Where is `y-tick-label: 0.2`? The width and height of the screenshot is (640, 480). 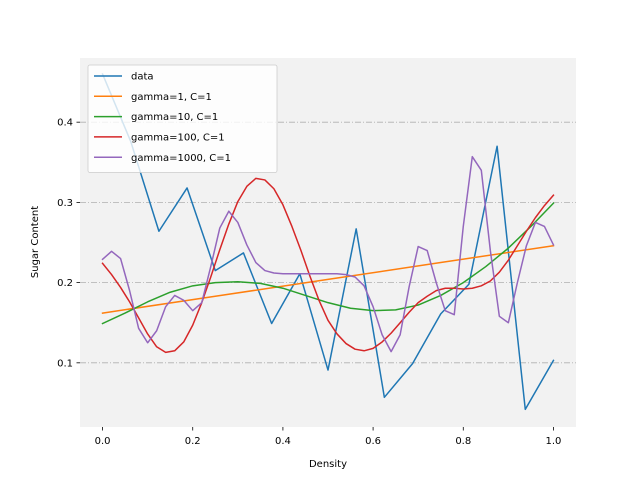
y-tick-label: 0.2 is located at coordinates (65, 283).